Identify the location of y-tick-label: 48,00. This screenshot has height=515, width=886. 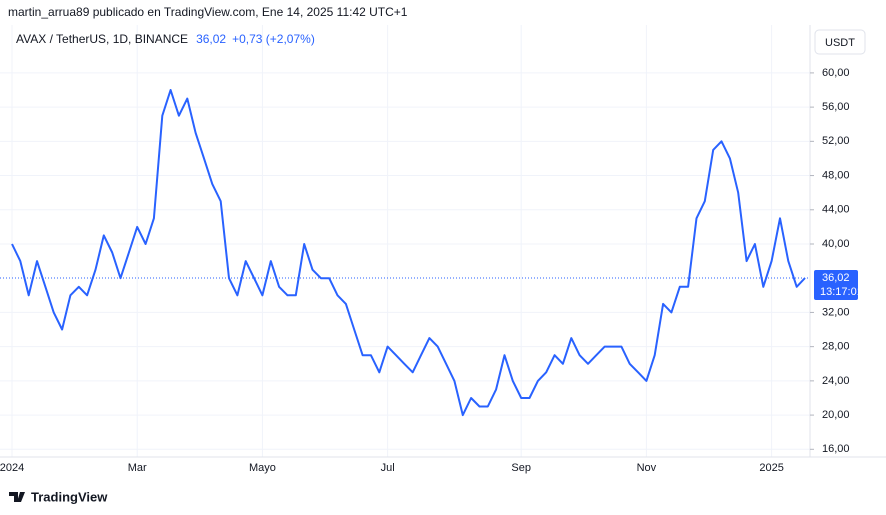
(836, 175).